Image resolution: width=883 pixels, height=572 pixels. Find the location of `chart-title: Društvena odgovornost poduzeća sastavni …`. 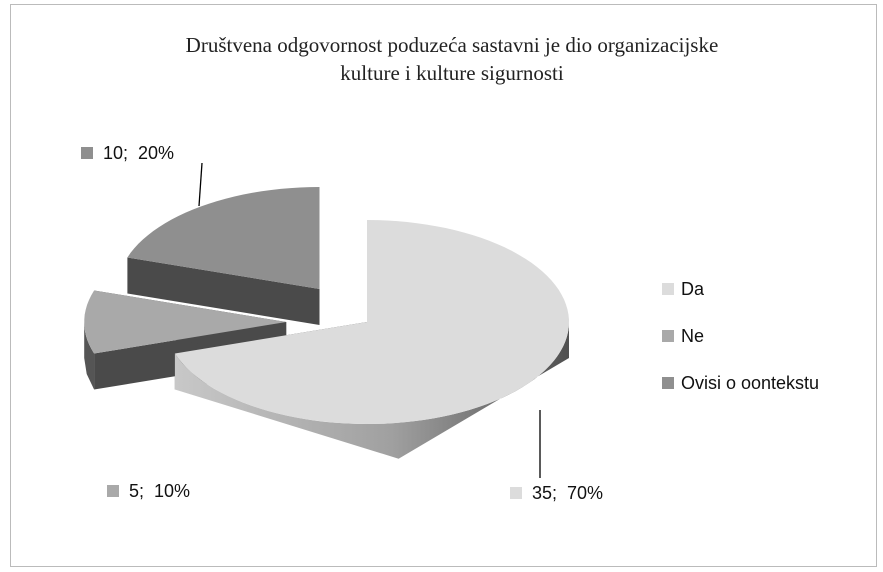

chart-title: Društvena odgovornost poduzeća sastavni … is located at coordinates (452, 59).